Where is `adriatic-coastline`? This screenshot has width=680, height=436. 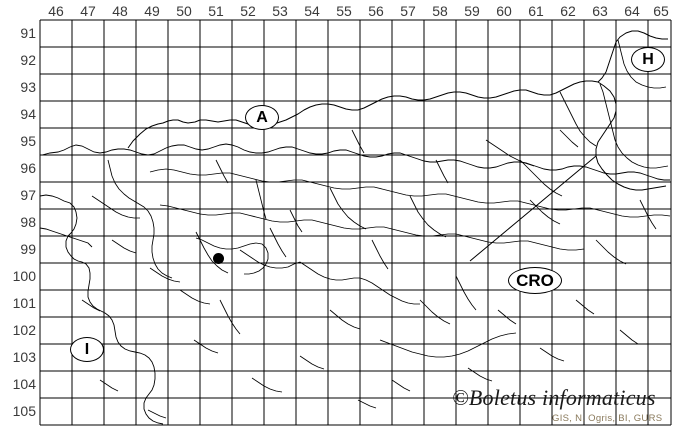
adriatic-coastline is located at coordinates (101, 309).